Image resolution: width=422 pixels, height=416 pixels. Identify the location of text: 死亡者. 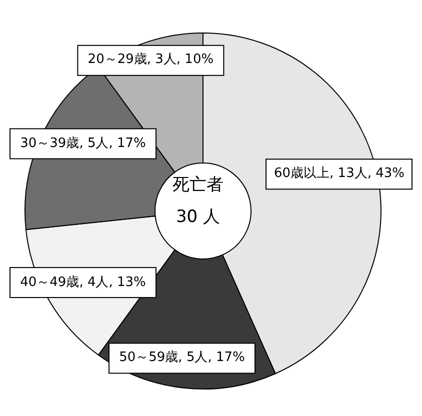
(198, 185).